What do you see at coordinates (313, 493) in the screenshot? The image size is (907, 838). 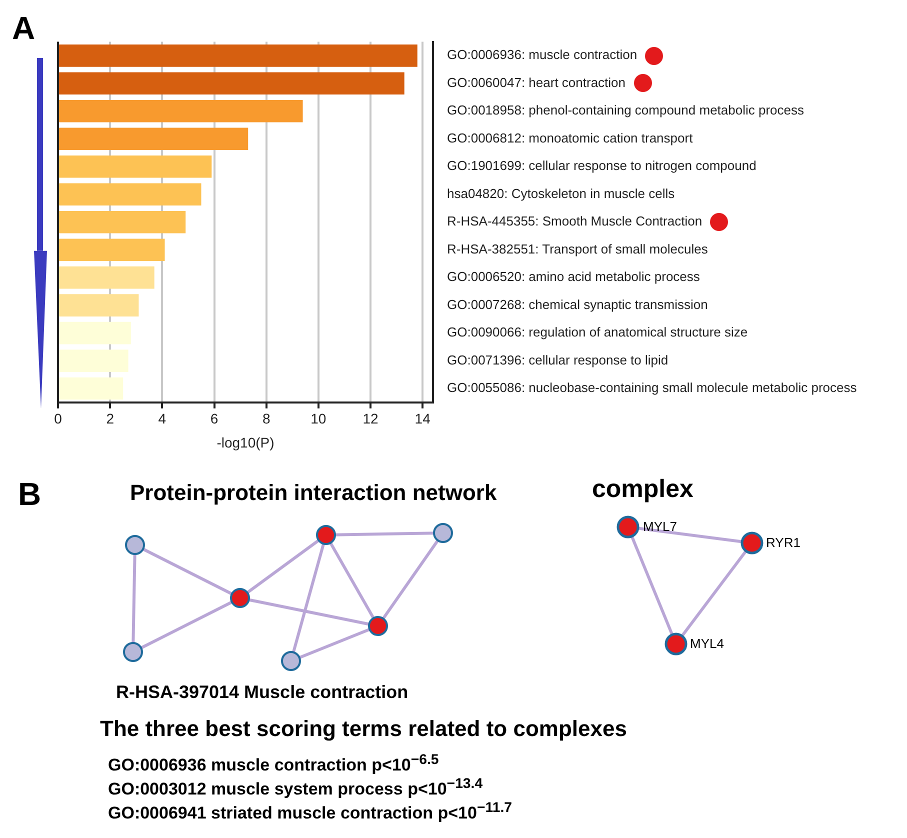 I see `text: Protein-protein interaction network` at bounding box center [313, 493].